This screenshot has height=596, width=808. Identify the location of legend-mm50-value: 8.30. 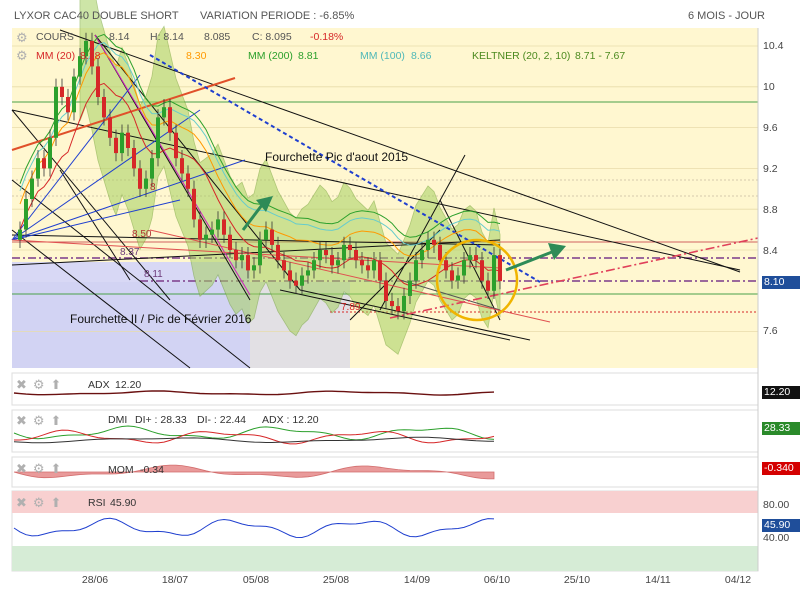
(196, 56).